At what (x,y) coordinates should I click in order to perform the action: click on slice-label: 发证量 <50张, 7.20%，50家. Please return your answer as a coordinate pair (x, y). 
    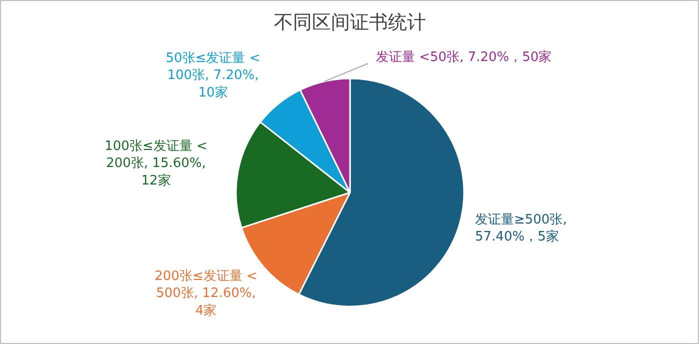
    Looking at the image, I should click on (464, 57).